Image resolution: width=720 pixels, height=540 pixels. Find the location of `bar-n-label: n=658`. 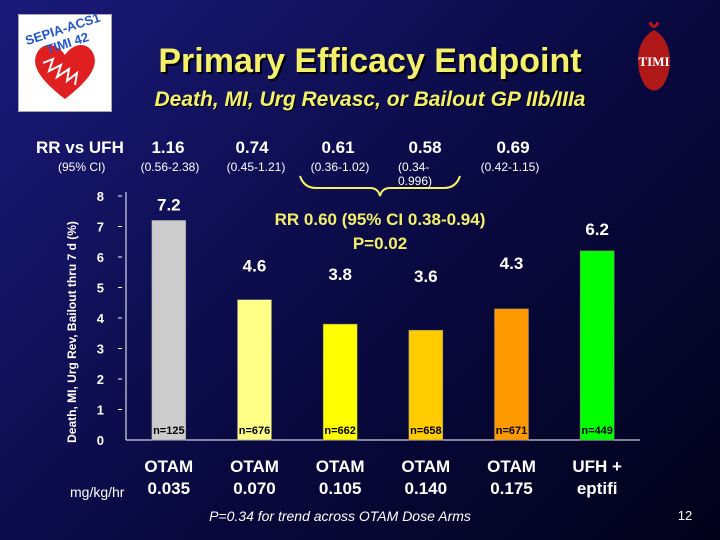

bar-n-label: n=658 is located at coordinates (426, 431).